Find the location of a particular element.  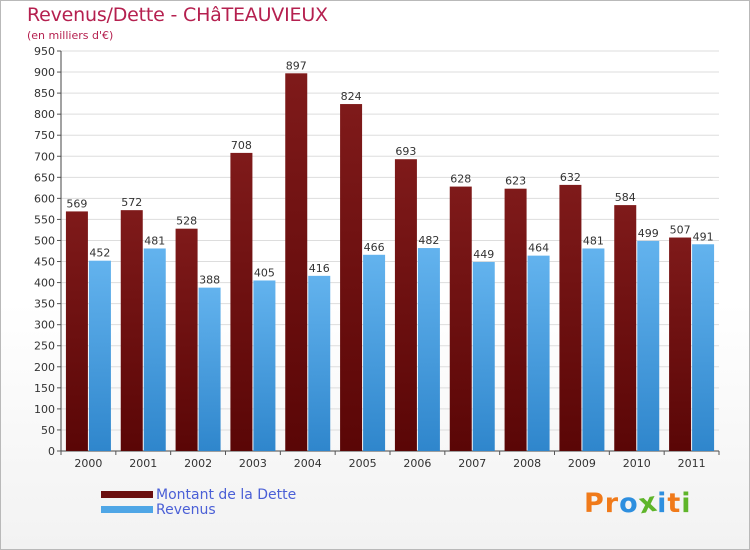

data-label-dette: 897 is located at coordinates (296, 65).